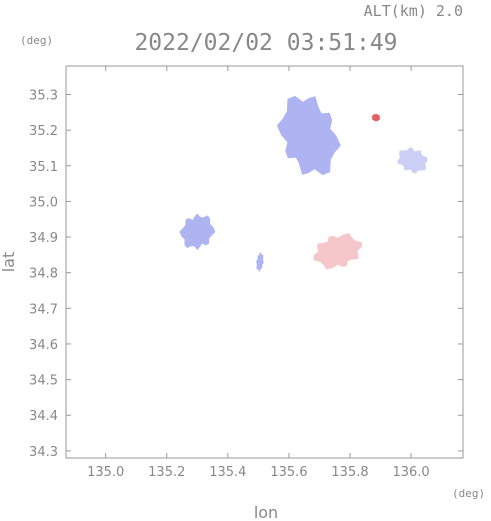  I want to click on x-unit-label: (deg), so click(468, 493).